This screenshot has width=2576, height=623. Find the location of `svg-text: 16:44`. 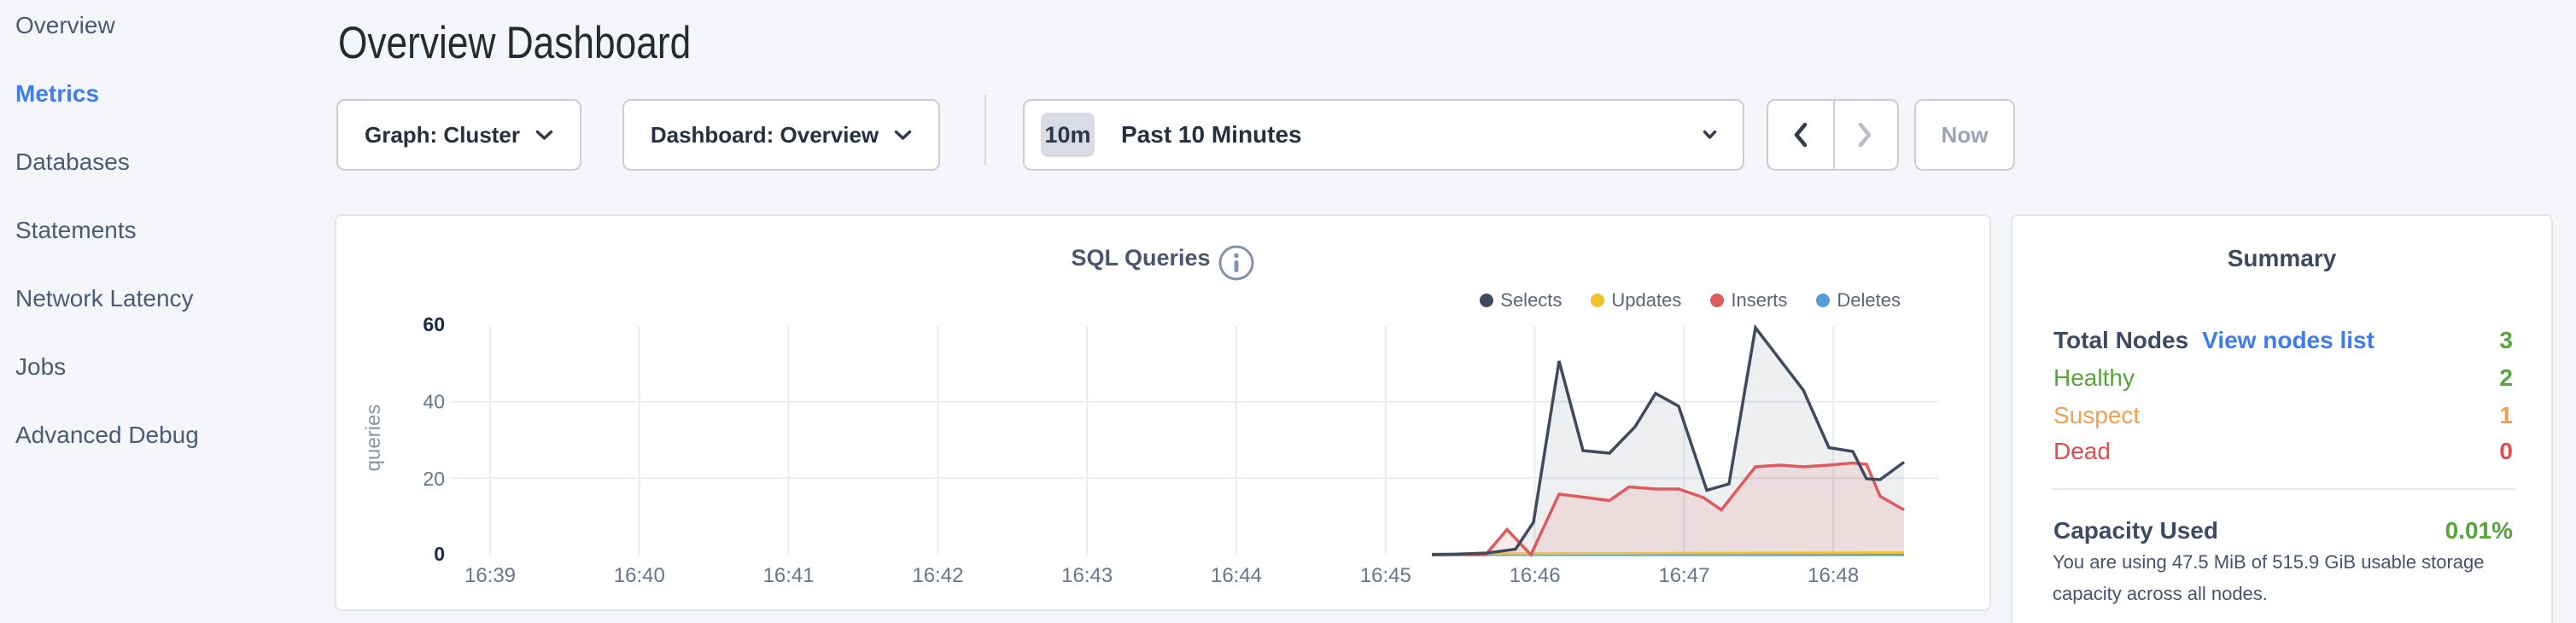

svg-text: 16:44 is located at coordinates (1236, 575).